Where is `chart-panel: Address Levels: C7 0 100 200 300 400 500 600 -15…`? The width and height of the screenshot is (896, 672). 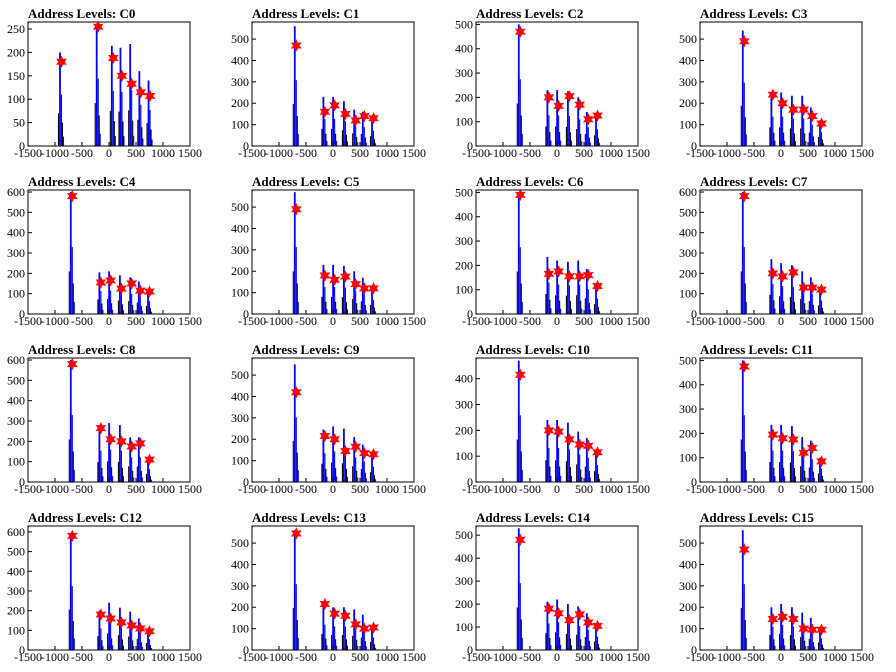 chart-panel: Address Levels: C7 0 100 200 300 400 500 600 -15… is located at coordinates (784, 252).